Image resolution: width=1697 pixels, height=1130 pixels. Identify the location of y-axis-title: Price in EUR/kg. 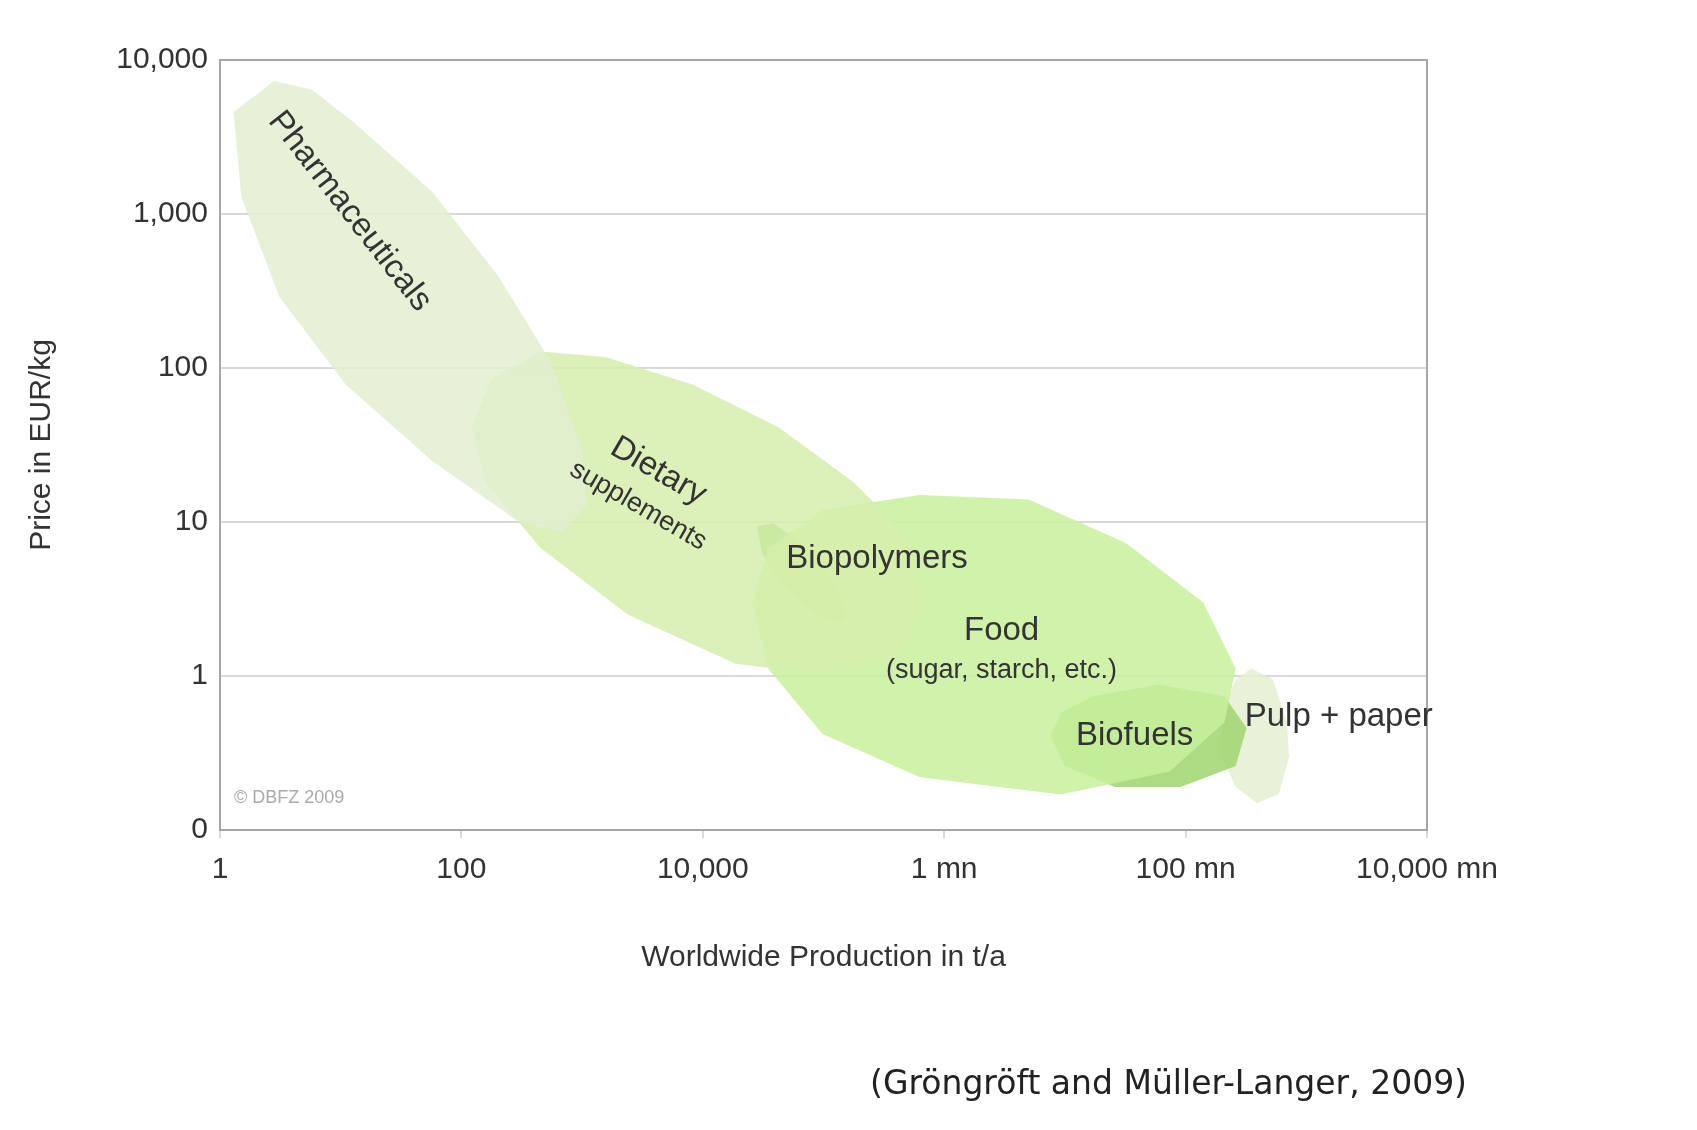
(40, 445).